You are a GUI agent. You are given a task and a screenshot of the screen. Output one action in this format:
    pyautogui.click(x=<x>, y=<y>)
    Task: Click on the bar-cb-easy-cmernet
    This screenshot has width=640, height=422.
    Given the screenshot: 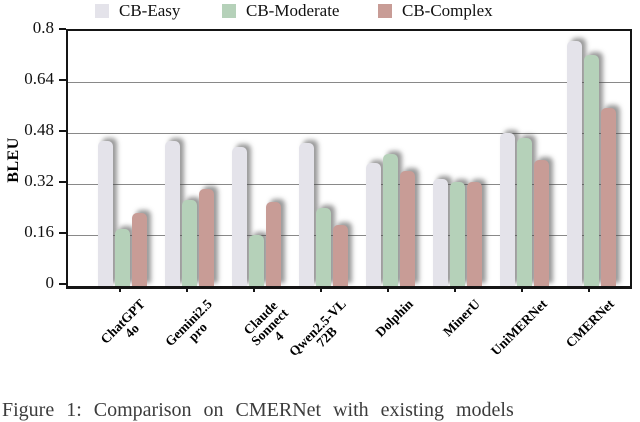 What is the action you would take?
    pyautogui.click(x=574, y=163)
    